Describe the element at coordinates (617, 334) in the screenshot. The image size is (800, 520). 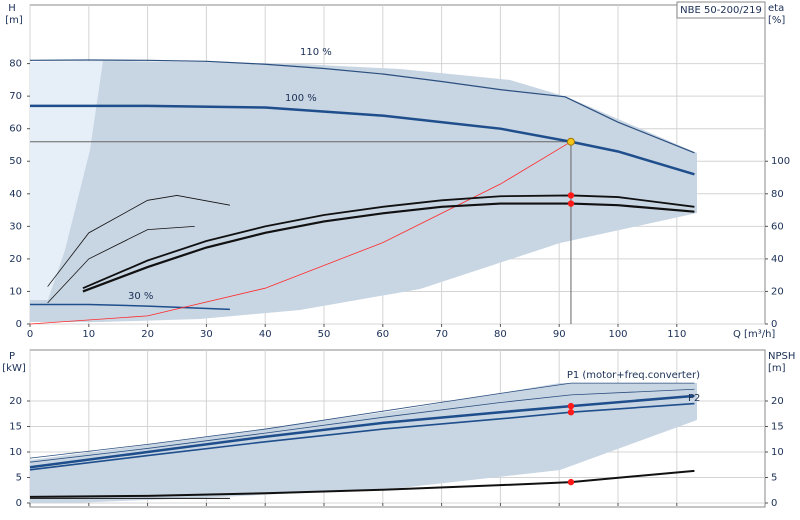
I see `x-tick-label: 100` at that location.